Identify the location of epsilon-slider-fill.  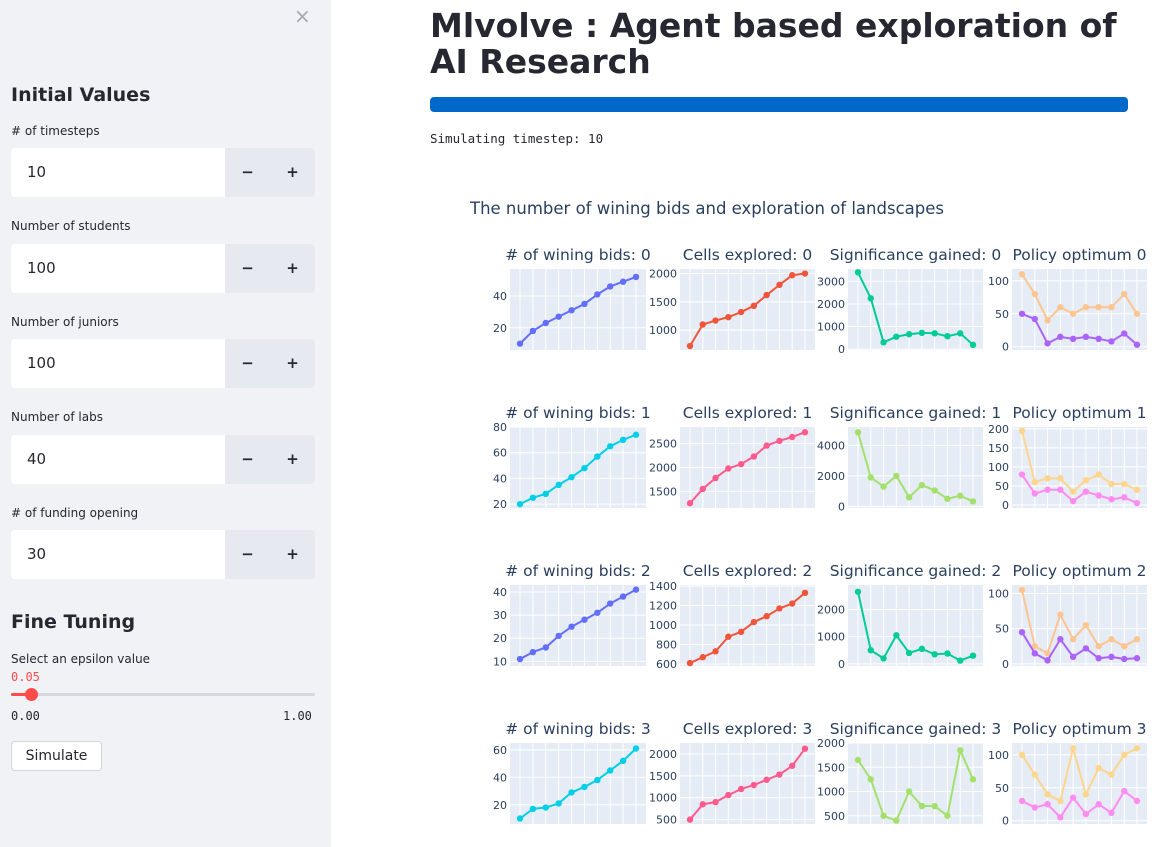
(19, 694).